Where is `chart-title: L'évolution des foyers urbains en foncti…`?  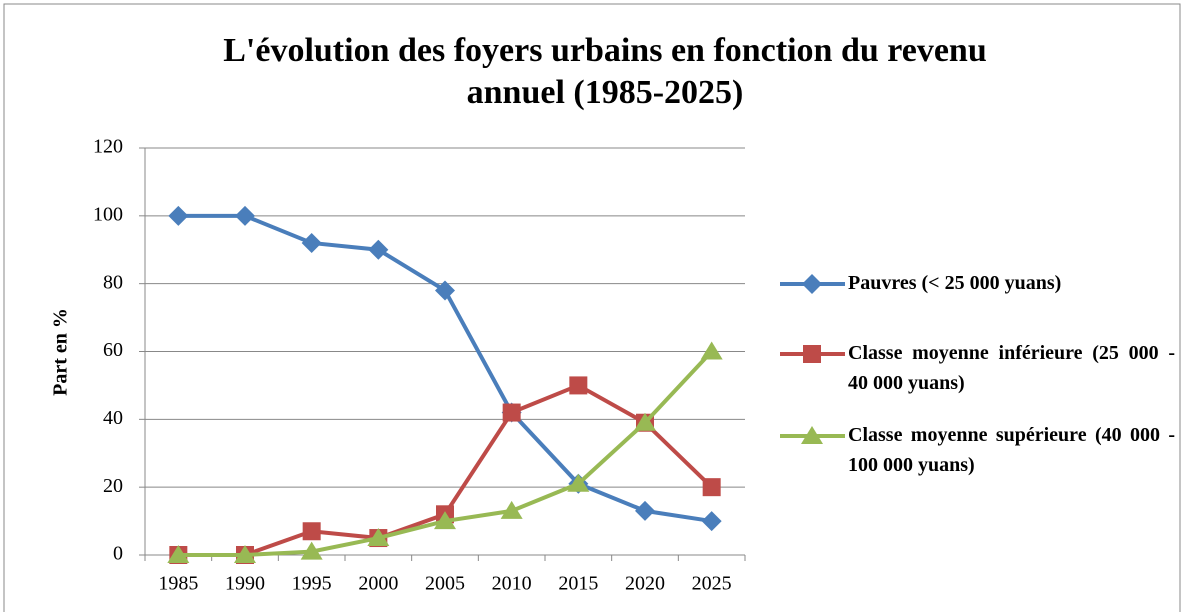
chart-title: L'évolution des foyers urbains en foncti… is located at coordinates (605, 71).